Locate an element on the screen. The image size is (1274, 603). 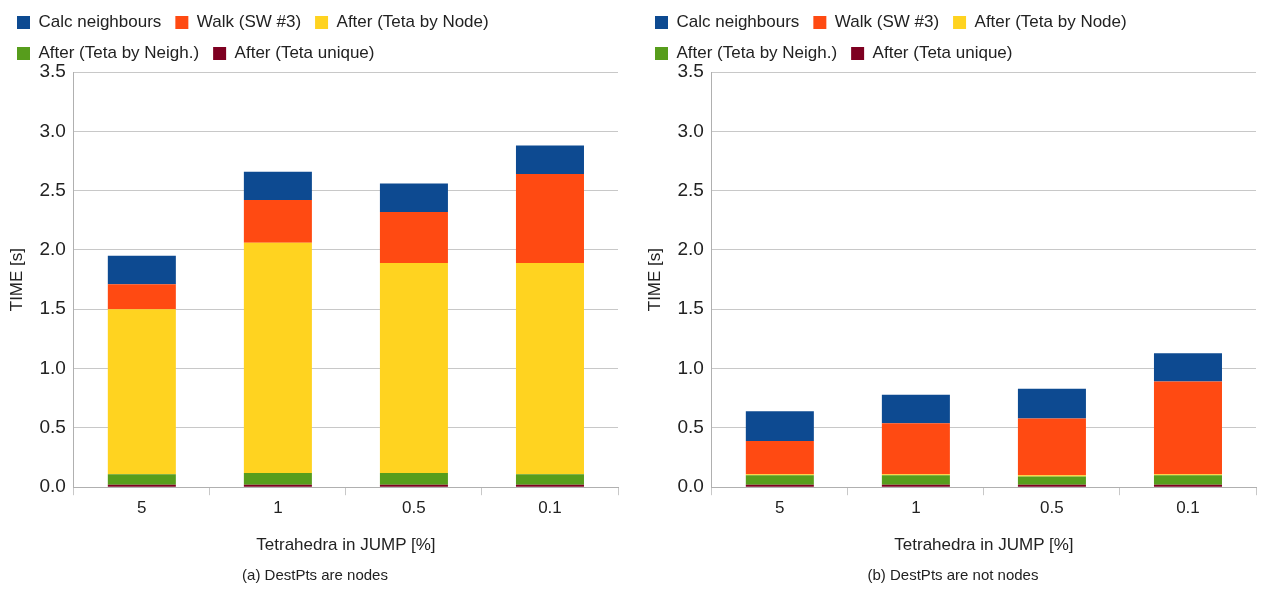
text: (b) DestPts are not nodes is located at coordinates (953, 574).